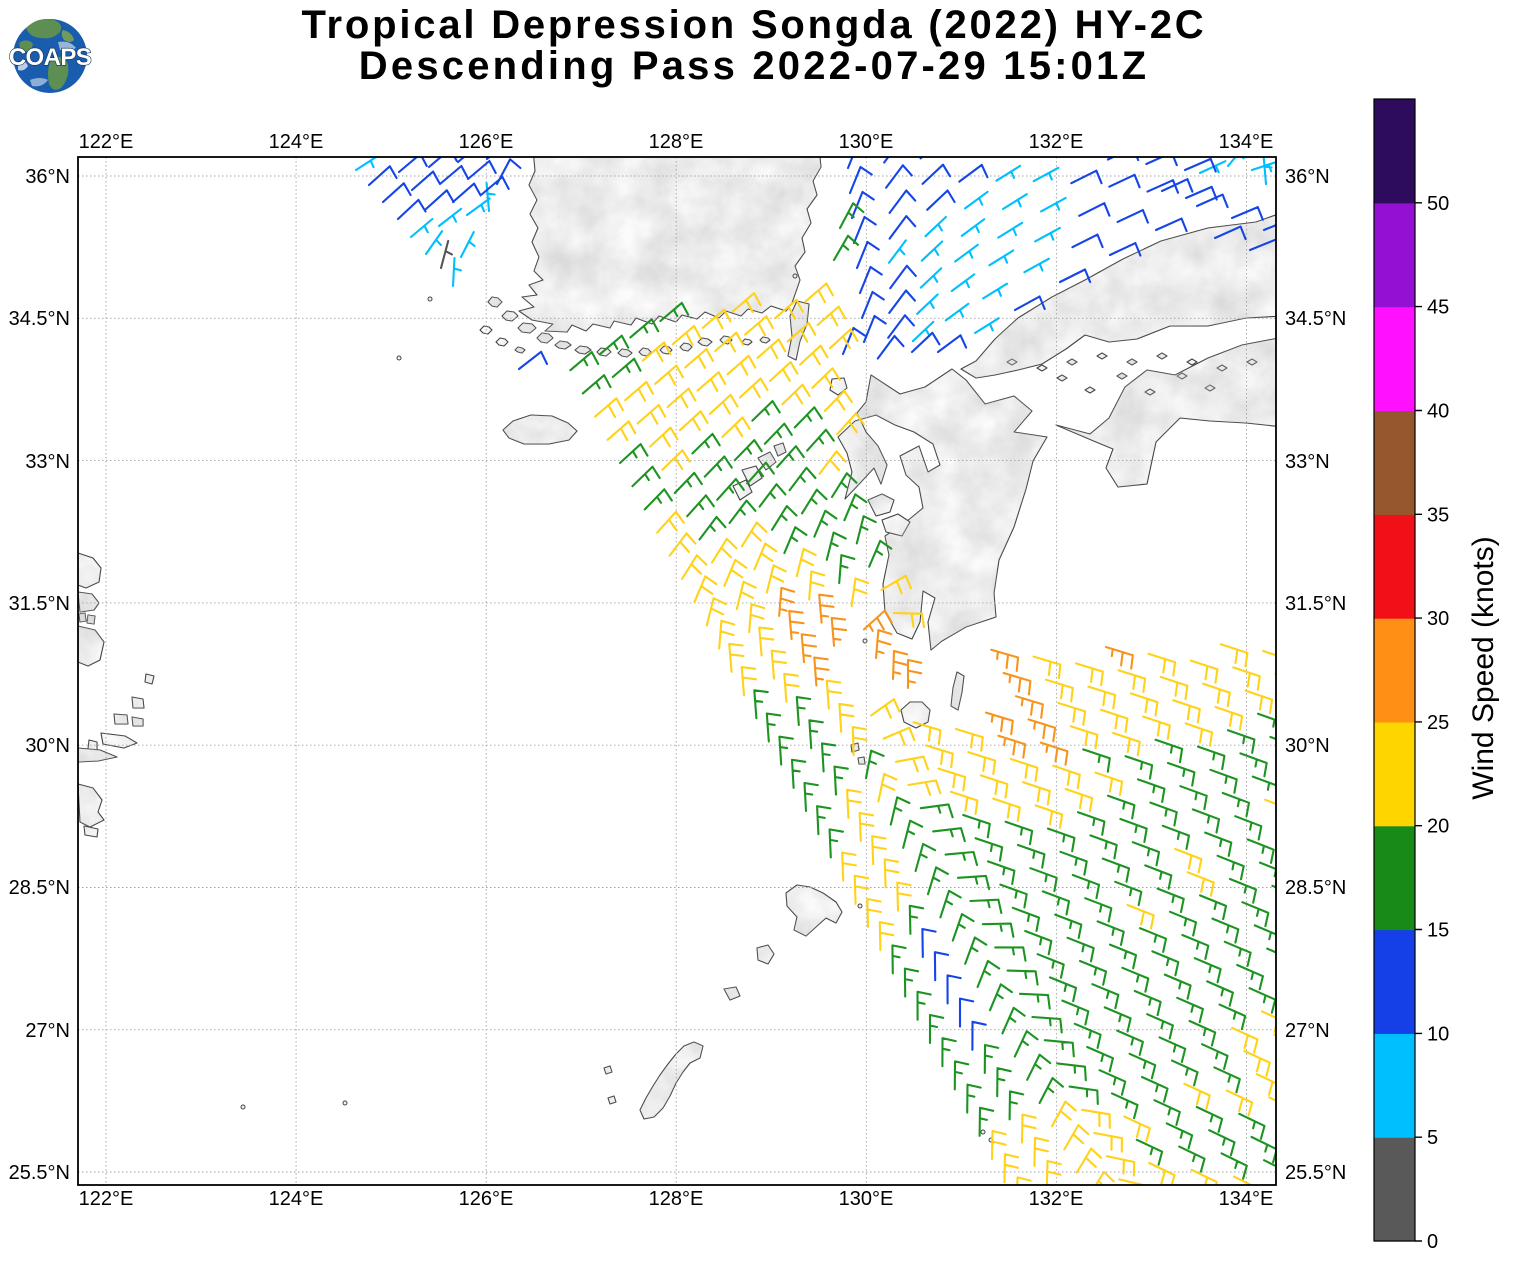 The height and width of the screenshot is (1264, 1513). I want to click on svg-text:Tropical Depression Songda (20: Tropical Depression Songda (2022) HY-2C, so click(754, 25).